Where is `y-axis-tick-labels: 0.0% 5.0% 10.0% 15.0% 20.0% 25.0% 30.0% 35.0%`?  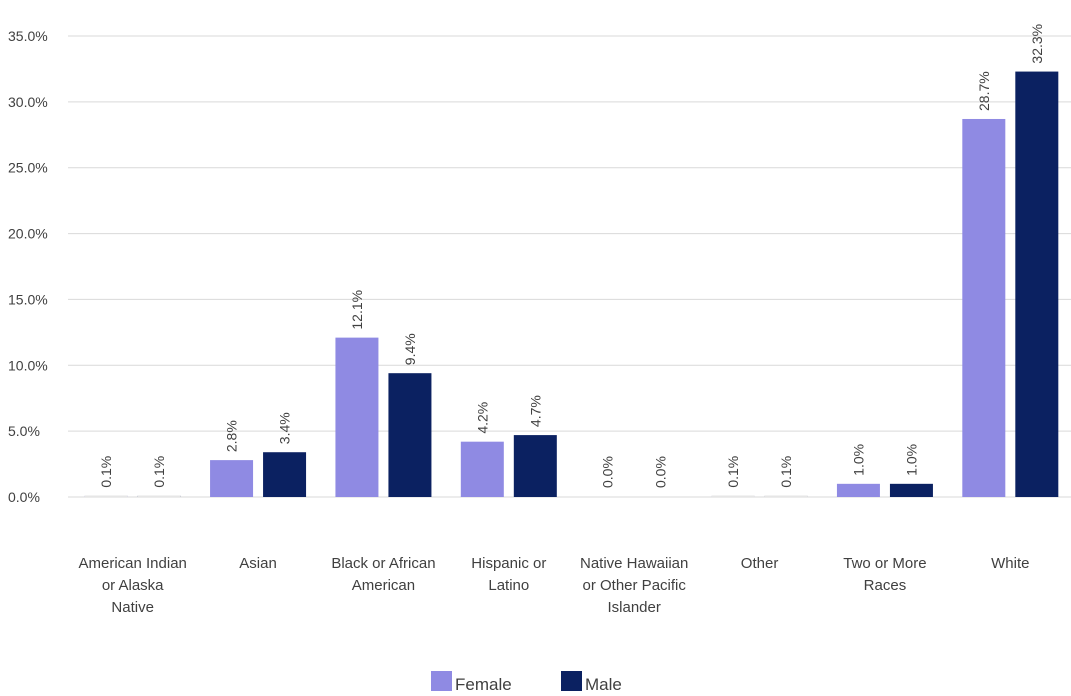 y-axis-tick-labels: 0.0% 5.0% 10.0% 15.0% 20.0% 25.0% 30.0% 35.0% is located at coordinates (28, 266).